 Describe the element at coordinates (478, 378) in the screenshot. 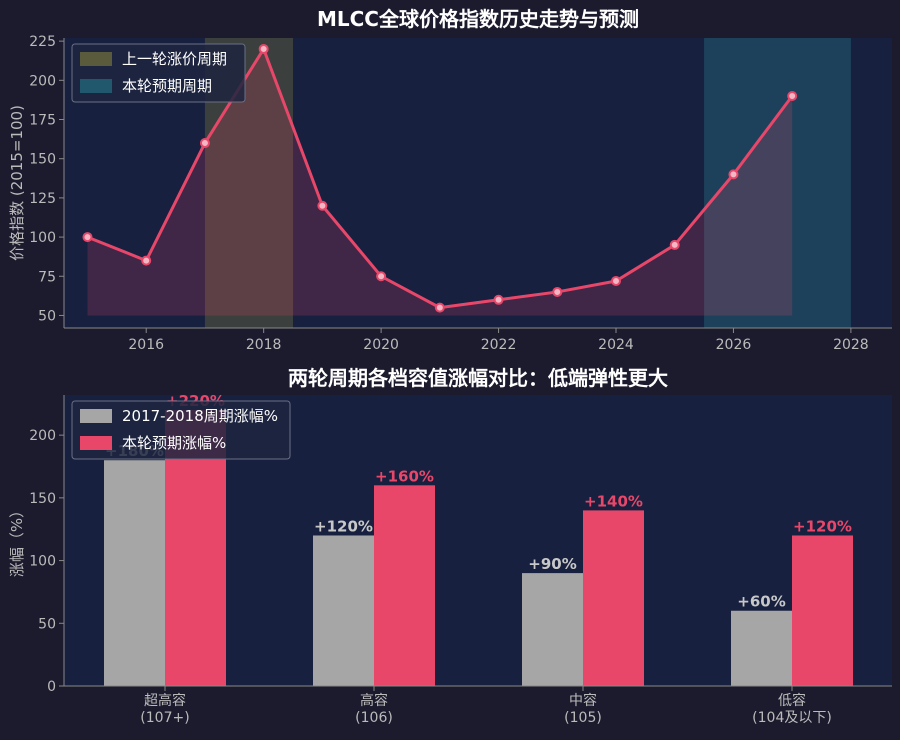

I see `bottom-chart-title: 两轮周期各档容值涨幅对比：低端弹性更大` at that location.